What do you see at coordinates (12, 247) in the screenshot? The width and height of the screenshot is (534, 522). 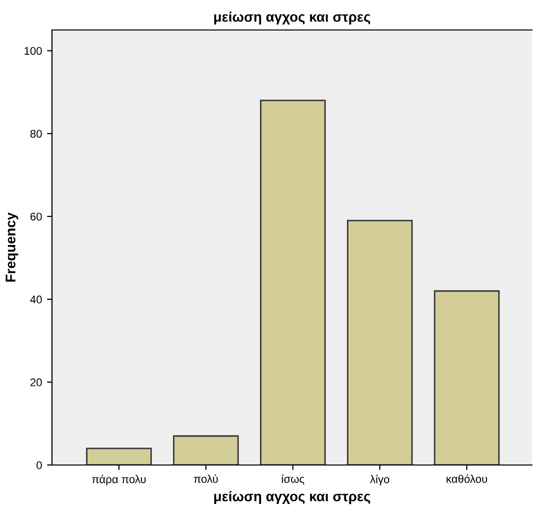 I see `y-axis-title: Frequency` at bounding box center [12, 247].